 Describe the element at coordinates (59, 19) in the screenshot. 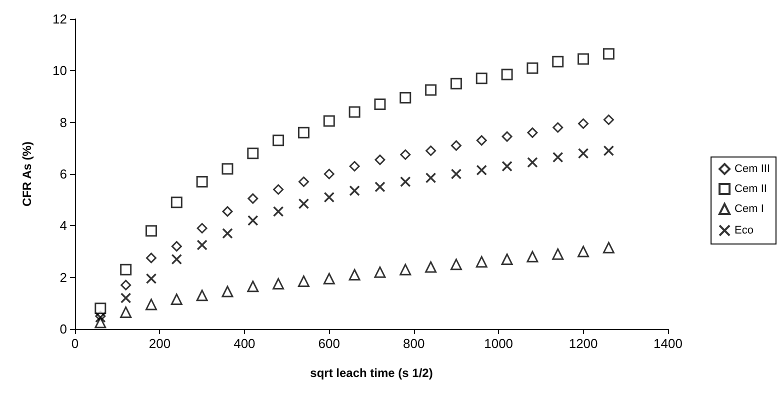

I see `y-tick-label: 12` at that location.